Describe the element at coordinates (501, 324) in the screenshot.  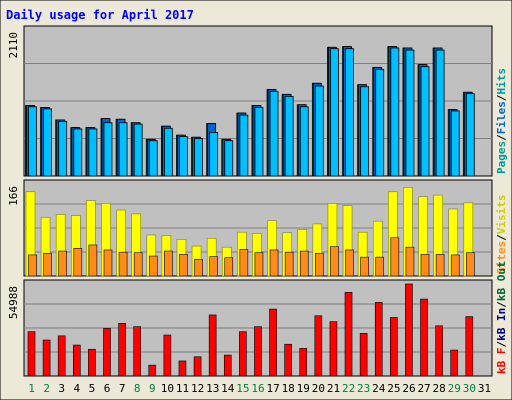
I see `kbytes-legend-part: kB In` at that location.